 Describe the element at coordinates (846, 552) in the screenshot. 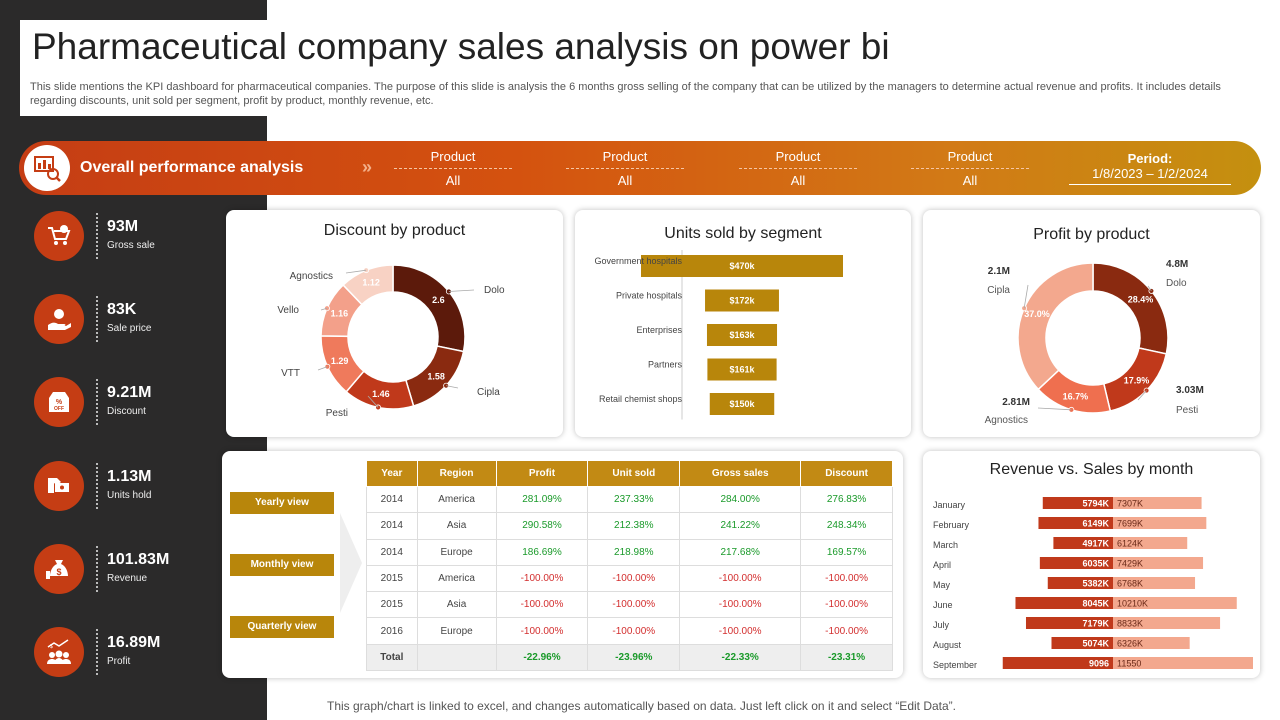

I see `cell: 169.57%` at that location.